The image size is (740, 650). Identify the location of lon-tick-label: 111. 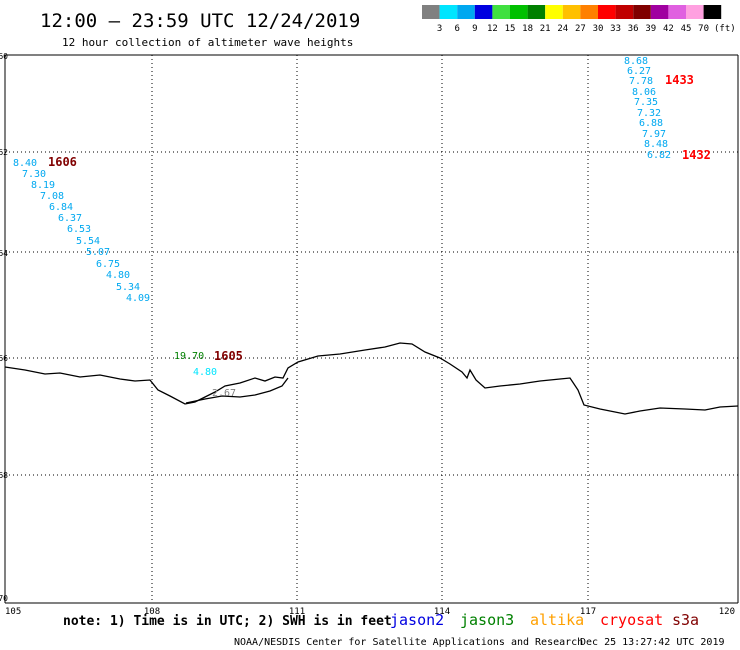
(297, 612).